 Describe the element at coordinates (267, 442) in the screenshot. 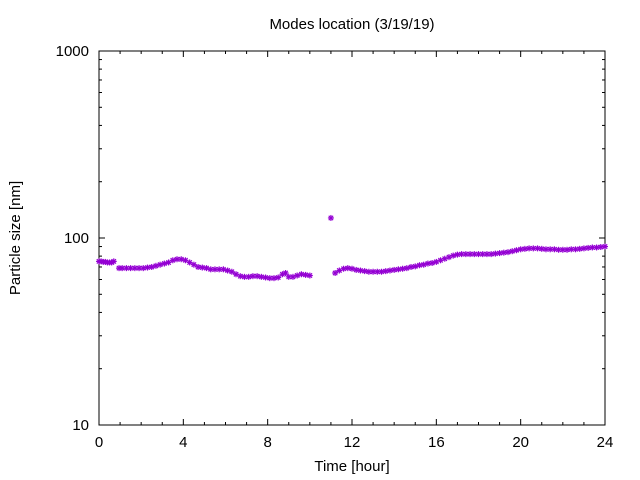

I see `x-tick-label: 8` at that location.